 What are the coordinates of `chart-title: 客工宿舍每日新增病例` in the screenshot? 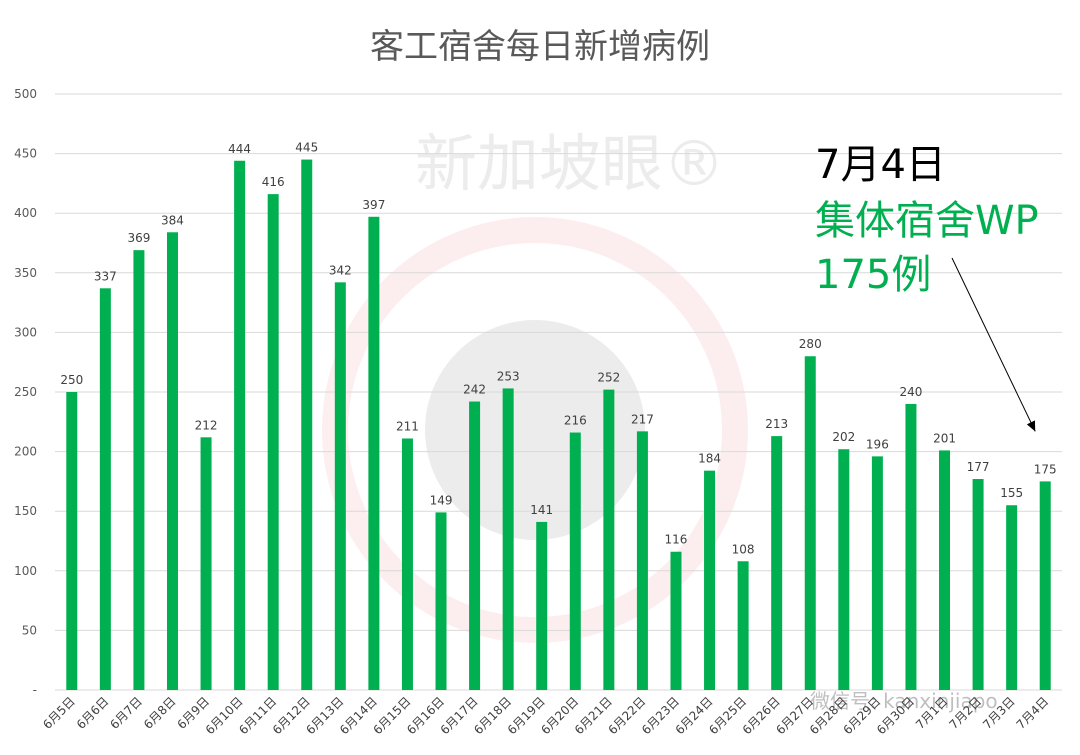 It's located at (540, 47).